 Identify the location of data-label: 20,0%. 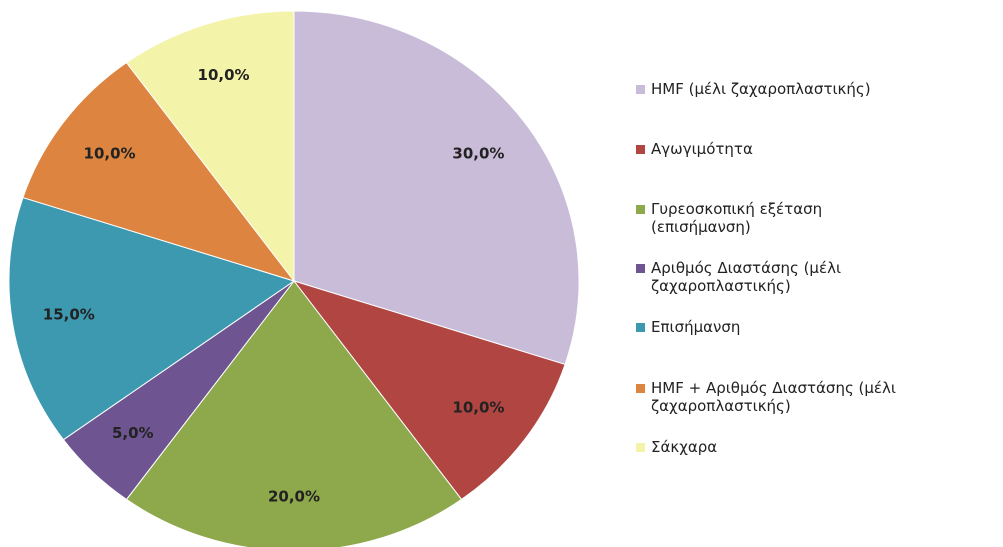
(294, 497).